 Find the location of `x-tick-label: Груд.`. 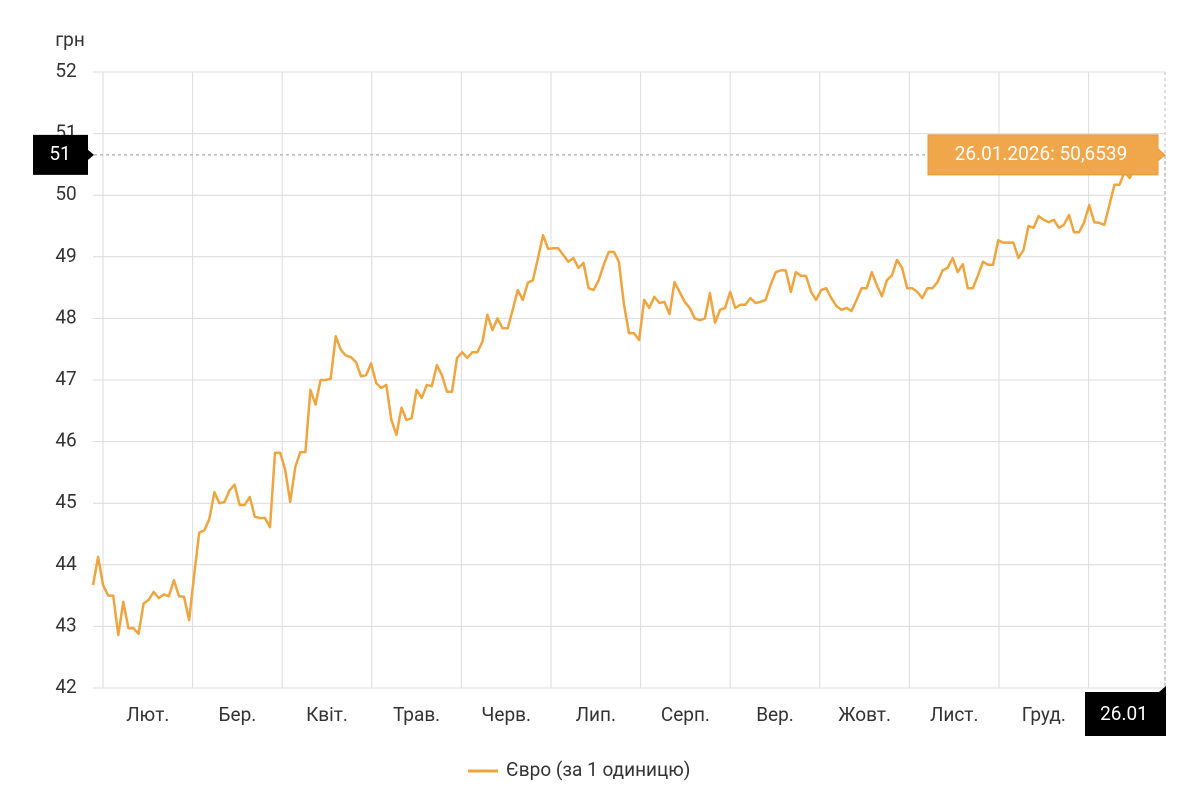

x-tick-label: Груд. is located at coordinates (1044, 714).